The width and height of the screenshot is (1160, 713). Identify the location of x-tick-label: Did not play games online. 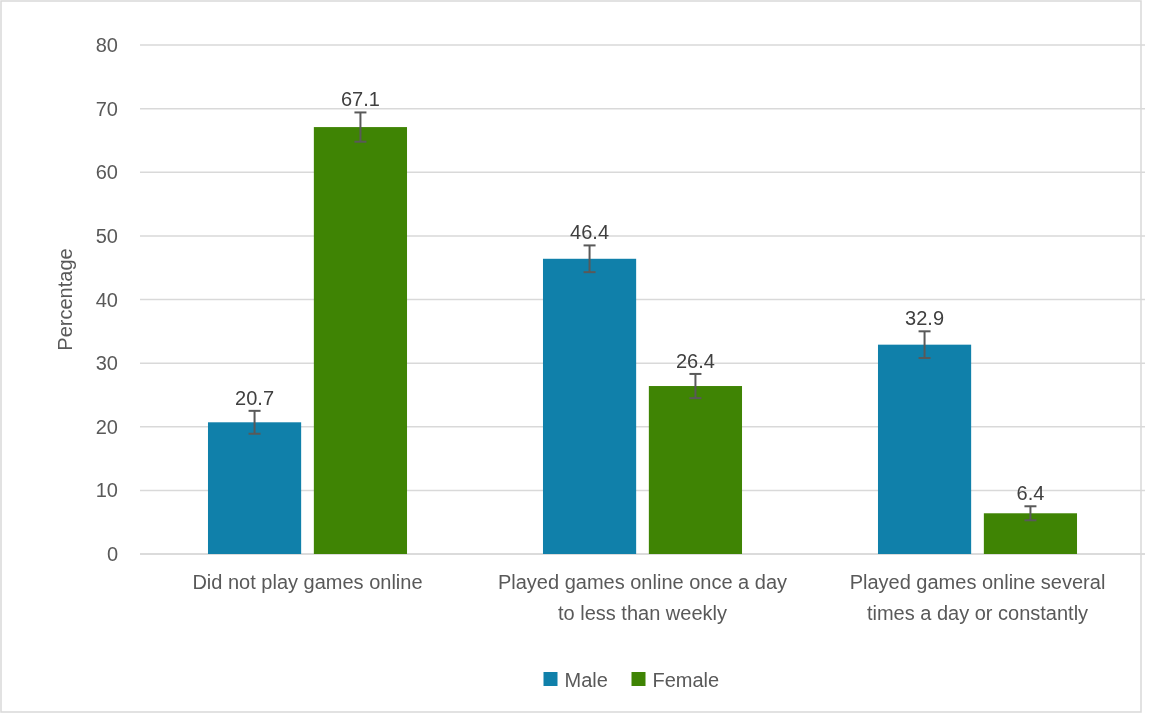
(307, 582).